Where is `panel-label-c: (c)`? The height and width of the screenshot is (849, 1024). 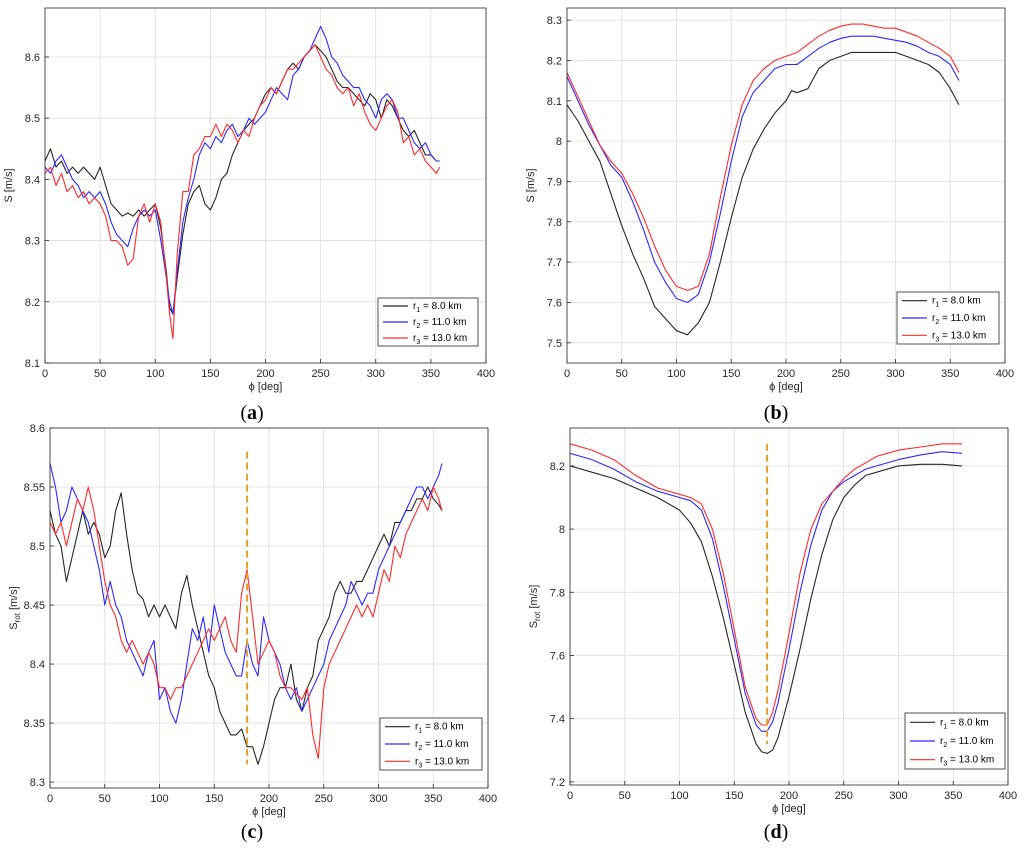 panel-label-c: (c) is located at coordinates (252, 832).